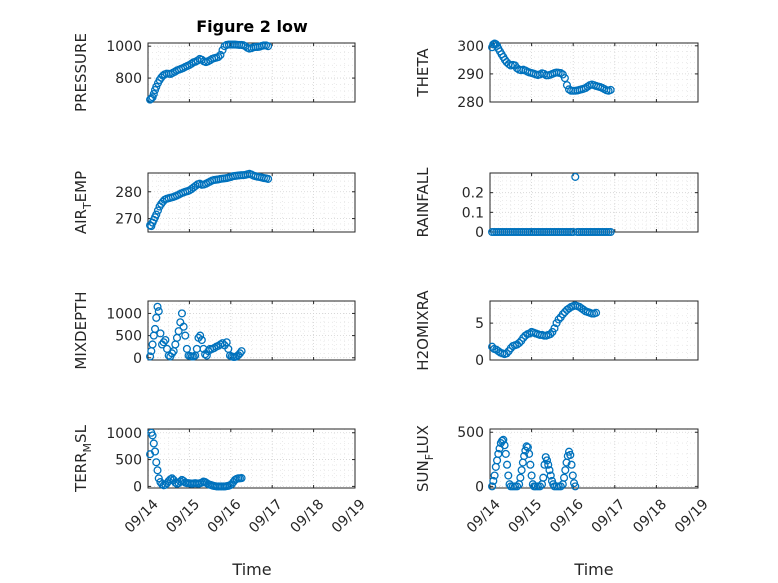 This screenshot has width=778, height=583. Describe the element at coordinates (128, 220) in the screenshot. I see `y-tick-label: 270` at that location.